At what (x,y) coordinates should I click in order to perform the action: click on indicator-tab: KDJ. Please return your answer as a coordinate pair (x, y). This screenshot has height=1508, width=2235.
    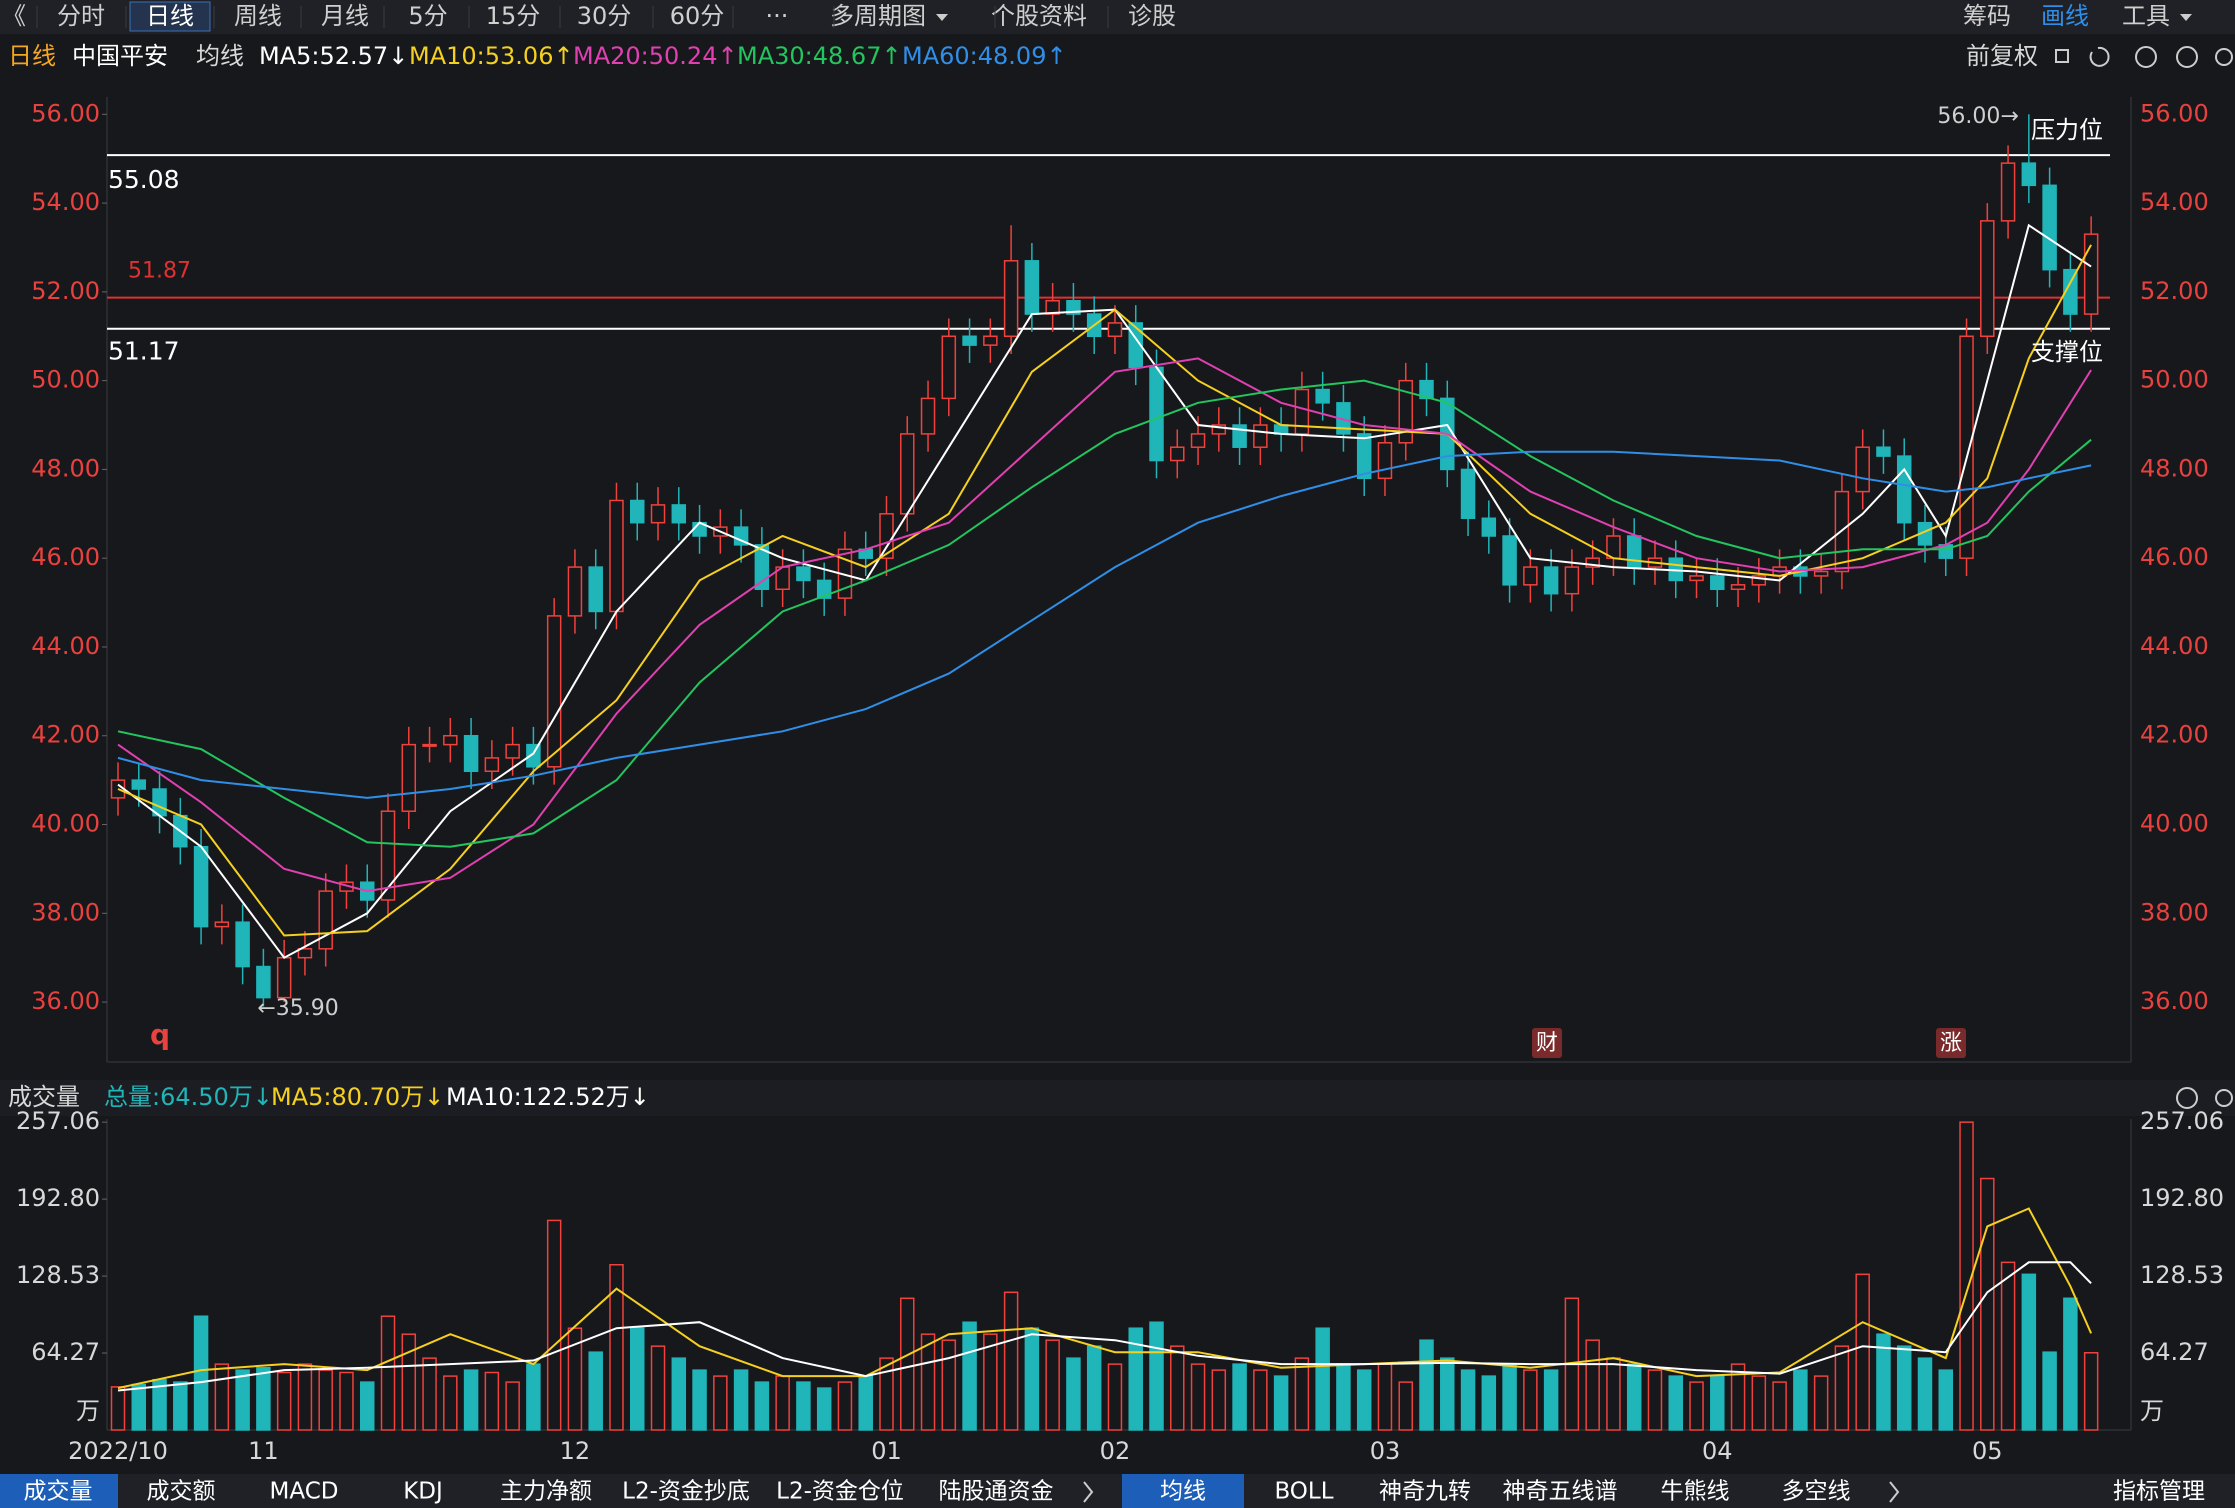
    Looking at the image, I should click on (423, 1492).